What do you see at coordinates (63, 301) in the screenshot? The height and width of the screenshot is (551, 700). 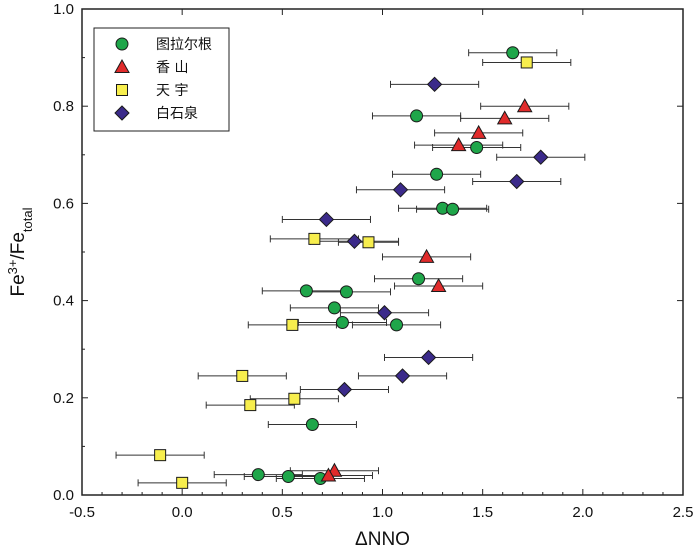 I see `y-tick-label: 0.4` at bounding box center [63, 301].